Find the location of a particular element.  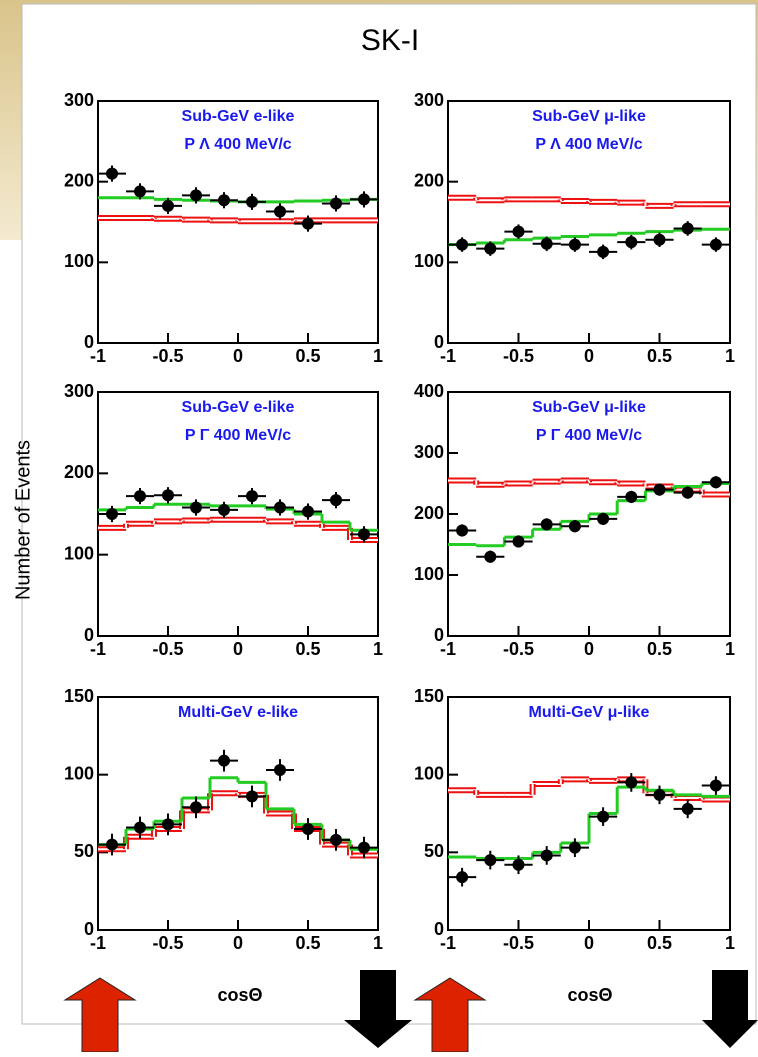

y-tick-label: 400 is located at coordinates (429, 391).